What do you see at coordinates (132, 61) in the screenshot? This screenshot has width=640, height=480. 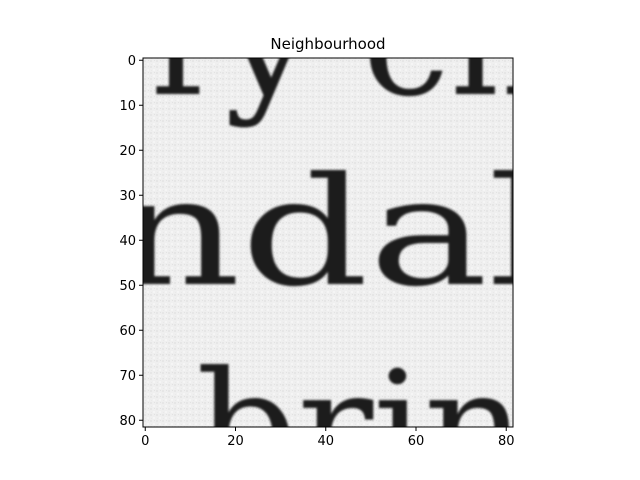 I see `y-tick-label: 0` at bounding box center [132, 61].